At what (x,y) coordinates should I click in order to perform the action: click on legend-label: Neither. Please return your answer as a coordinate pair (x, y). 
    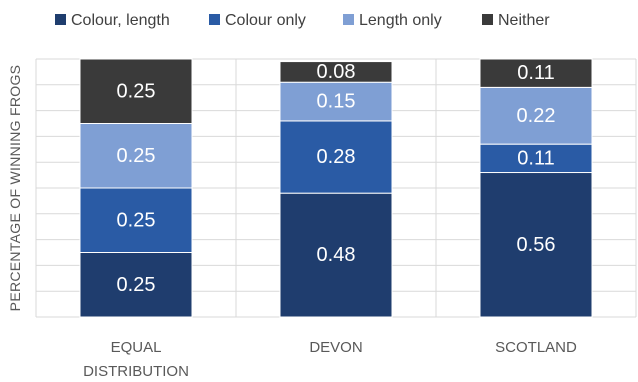
    Looking at the image, I should click on (524, 20).